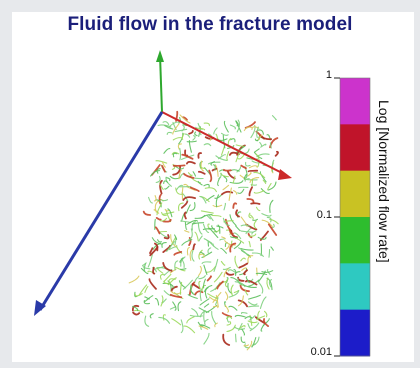 This screenshot has height=368, width=420. I want to click on horizontal-axis-arrowhead, so click(285, 174).